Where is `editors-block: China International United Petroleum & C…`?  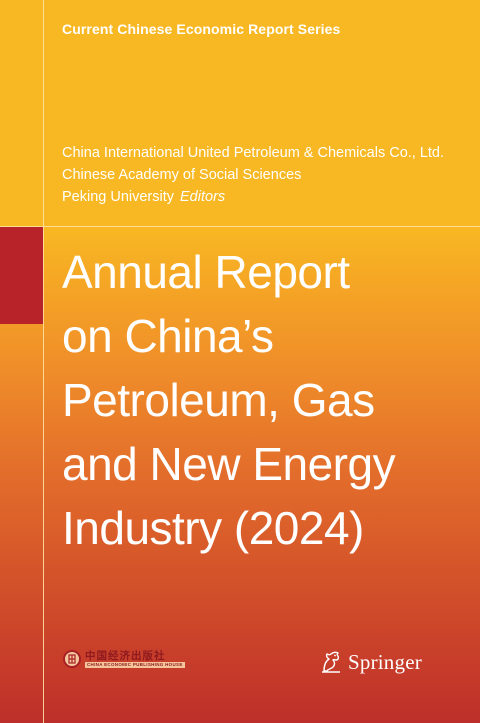
editors-block: China International United Petroleum & C… is located at coordinates (253, 175).